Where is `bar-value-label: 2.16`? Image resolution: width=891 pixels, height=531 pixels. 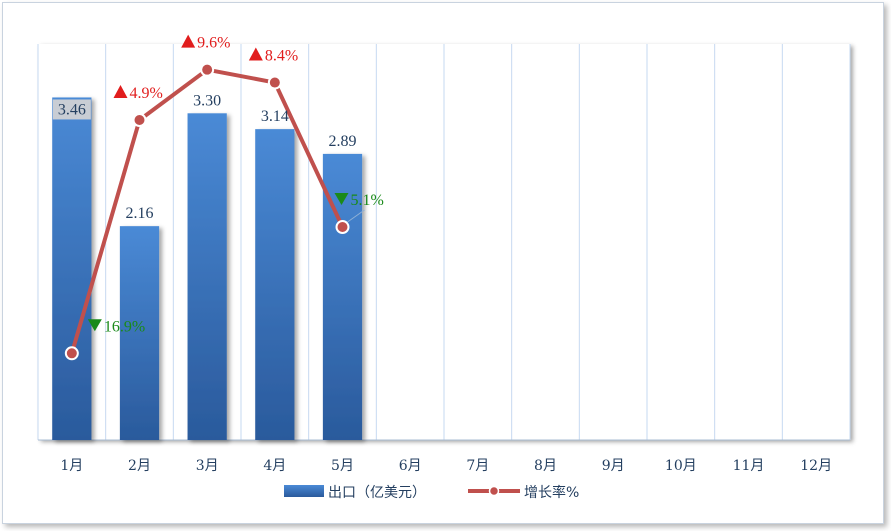 bar-value-label: 2.16 is located at coordinates (140, 213).